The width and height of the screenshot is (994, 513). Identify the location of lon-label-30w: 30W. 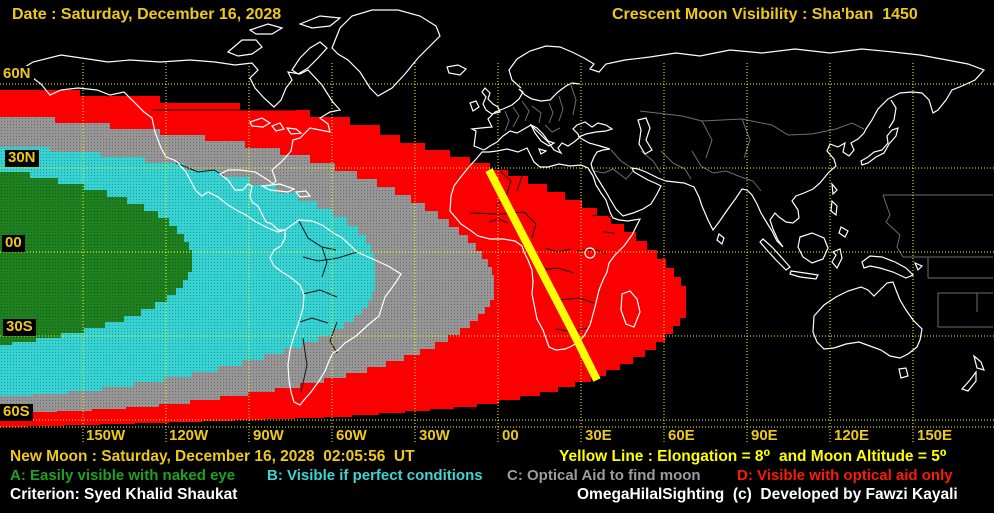
(434, 435).